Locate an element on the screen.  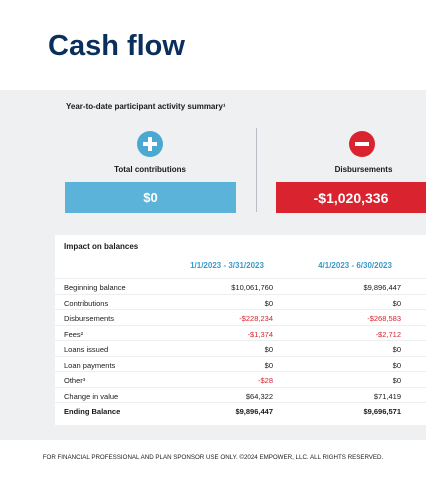
table-row: Ending Balance $9,896,447 $9,696,571 is located at coordinates (240, 410).